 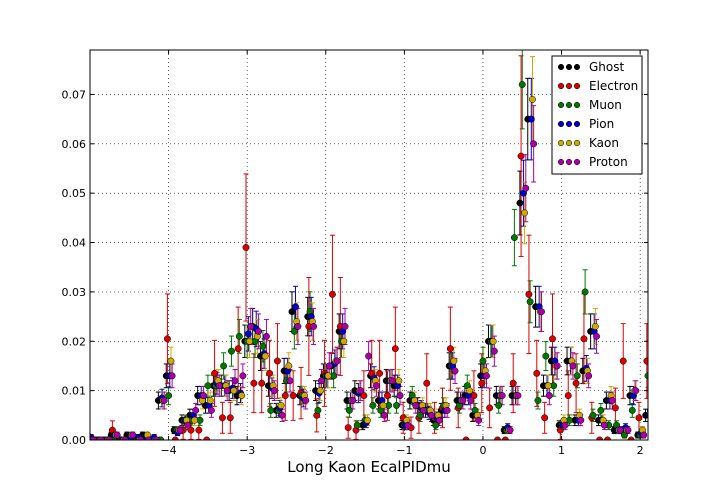 What do you see at coordinates (404, 450) in the screenshot?
I see `x-tick-label: −1` at bounding box center [404, 450].